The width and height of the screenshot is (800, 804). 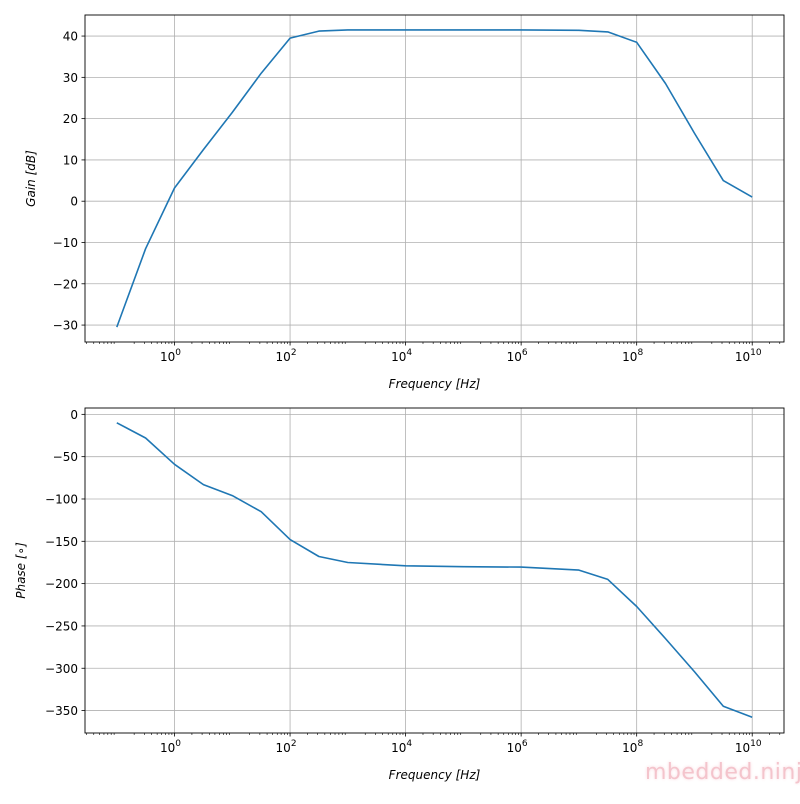 What do you see at coordinates (61, 499) in the screenshot?
I see `y-tick-label: −100` at bounding box center [61, 499].